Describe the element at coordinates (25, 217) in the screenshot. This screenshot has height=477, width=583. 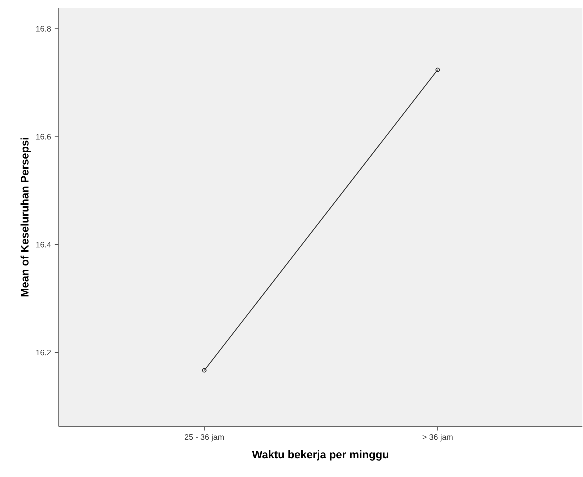
I see `y-axis-title: Mean of Keseluruhan Persepsi` at that location.